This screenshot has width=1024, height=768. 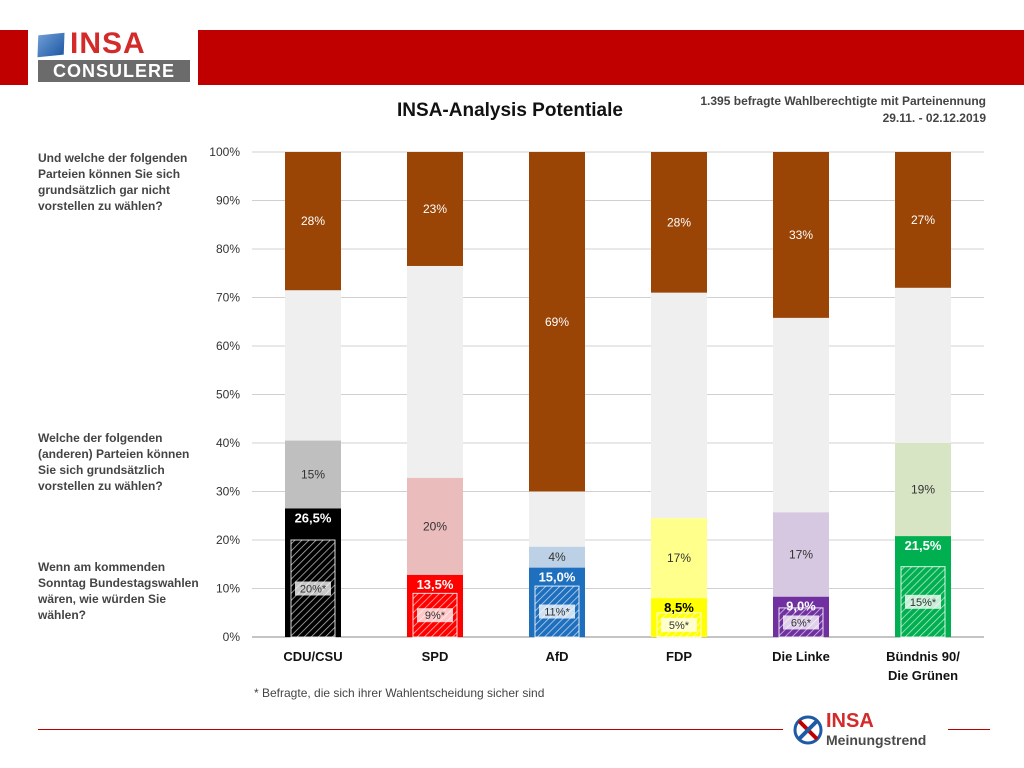 I want to click on insa-meinungstrend-logo: INSA Meinungstrend, so click(x=872, y=731).